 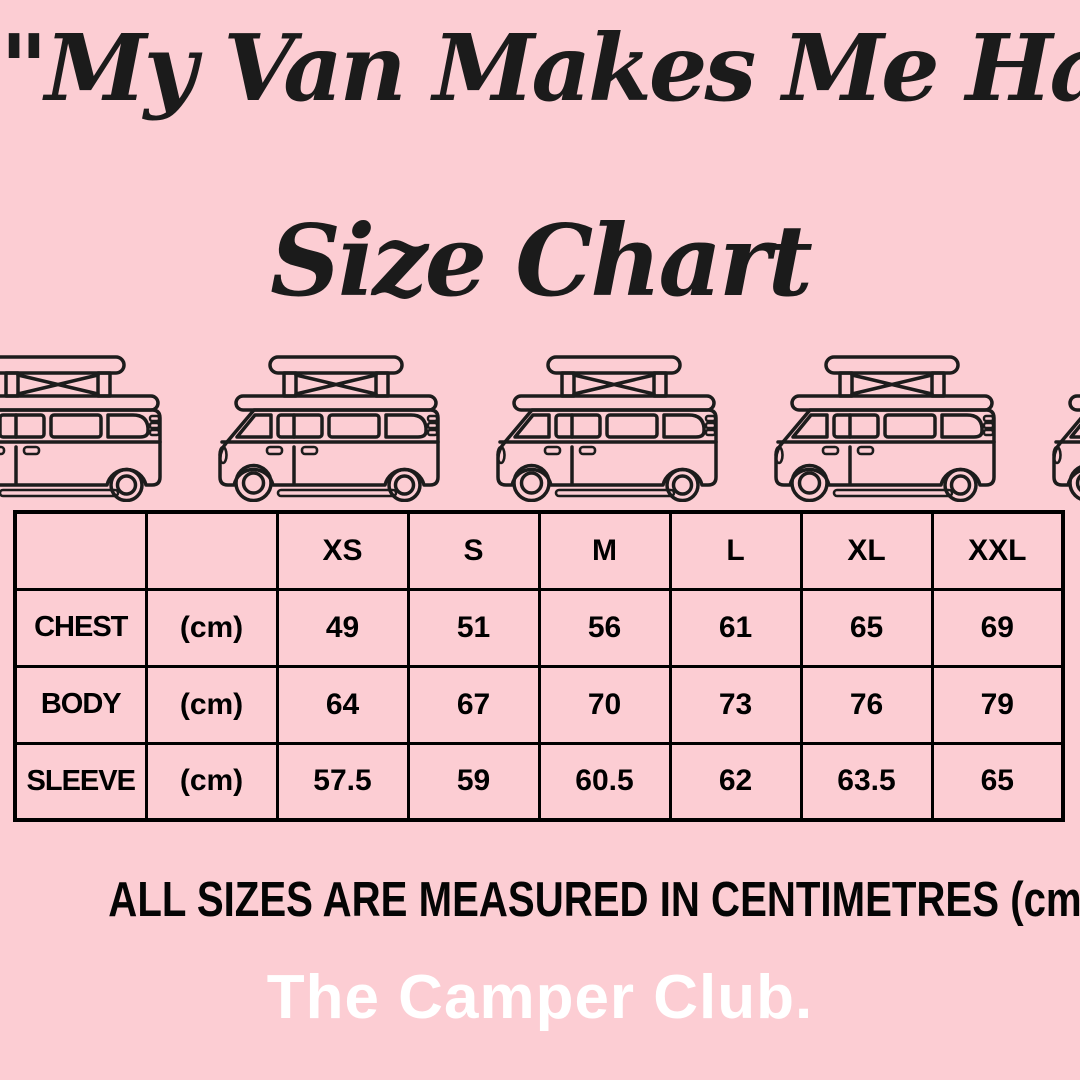 What do you see at coordinates (604, 627) in the screenshot?
I see `table-cell: 56` at bounding box center [604, 627].